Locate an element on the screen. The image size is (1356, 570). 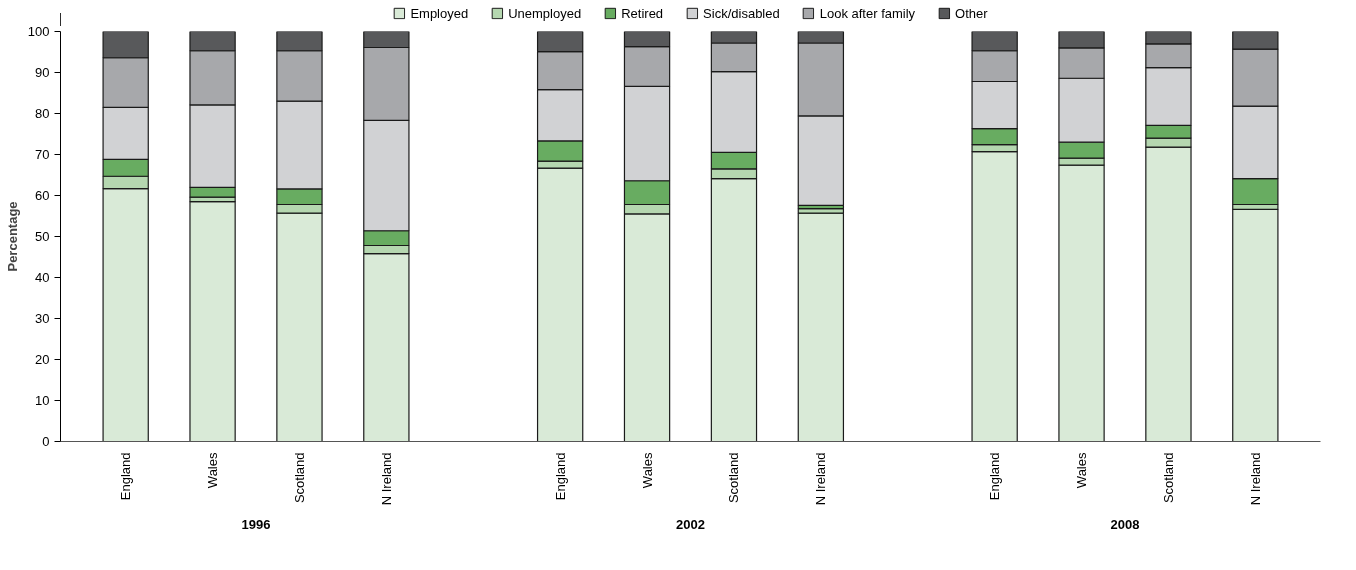
legend-label: Look after family is located at coordinates (867, 13).